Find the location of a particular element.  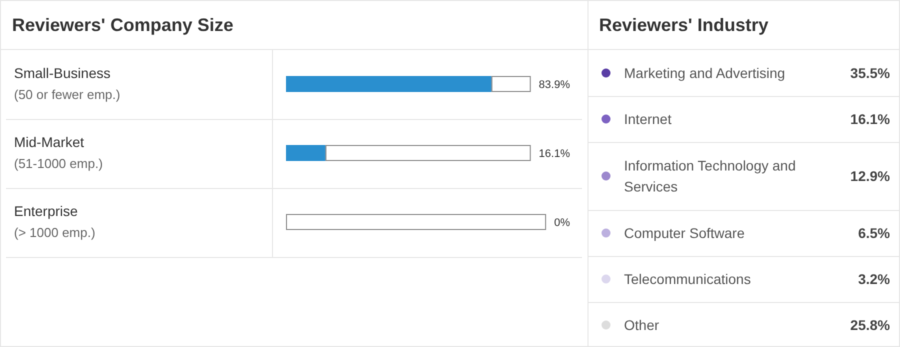

text: Reviewers' Industry is located at coordinates (683, 25).